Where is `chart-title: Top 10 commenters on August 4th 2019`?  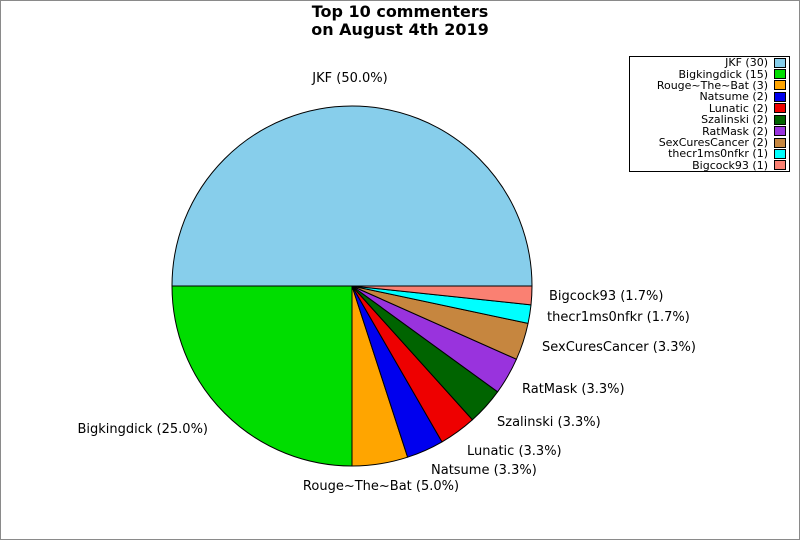
chart-title: Top 10 commenters on August 4th 2019 is located at coordinates (400, 21).